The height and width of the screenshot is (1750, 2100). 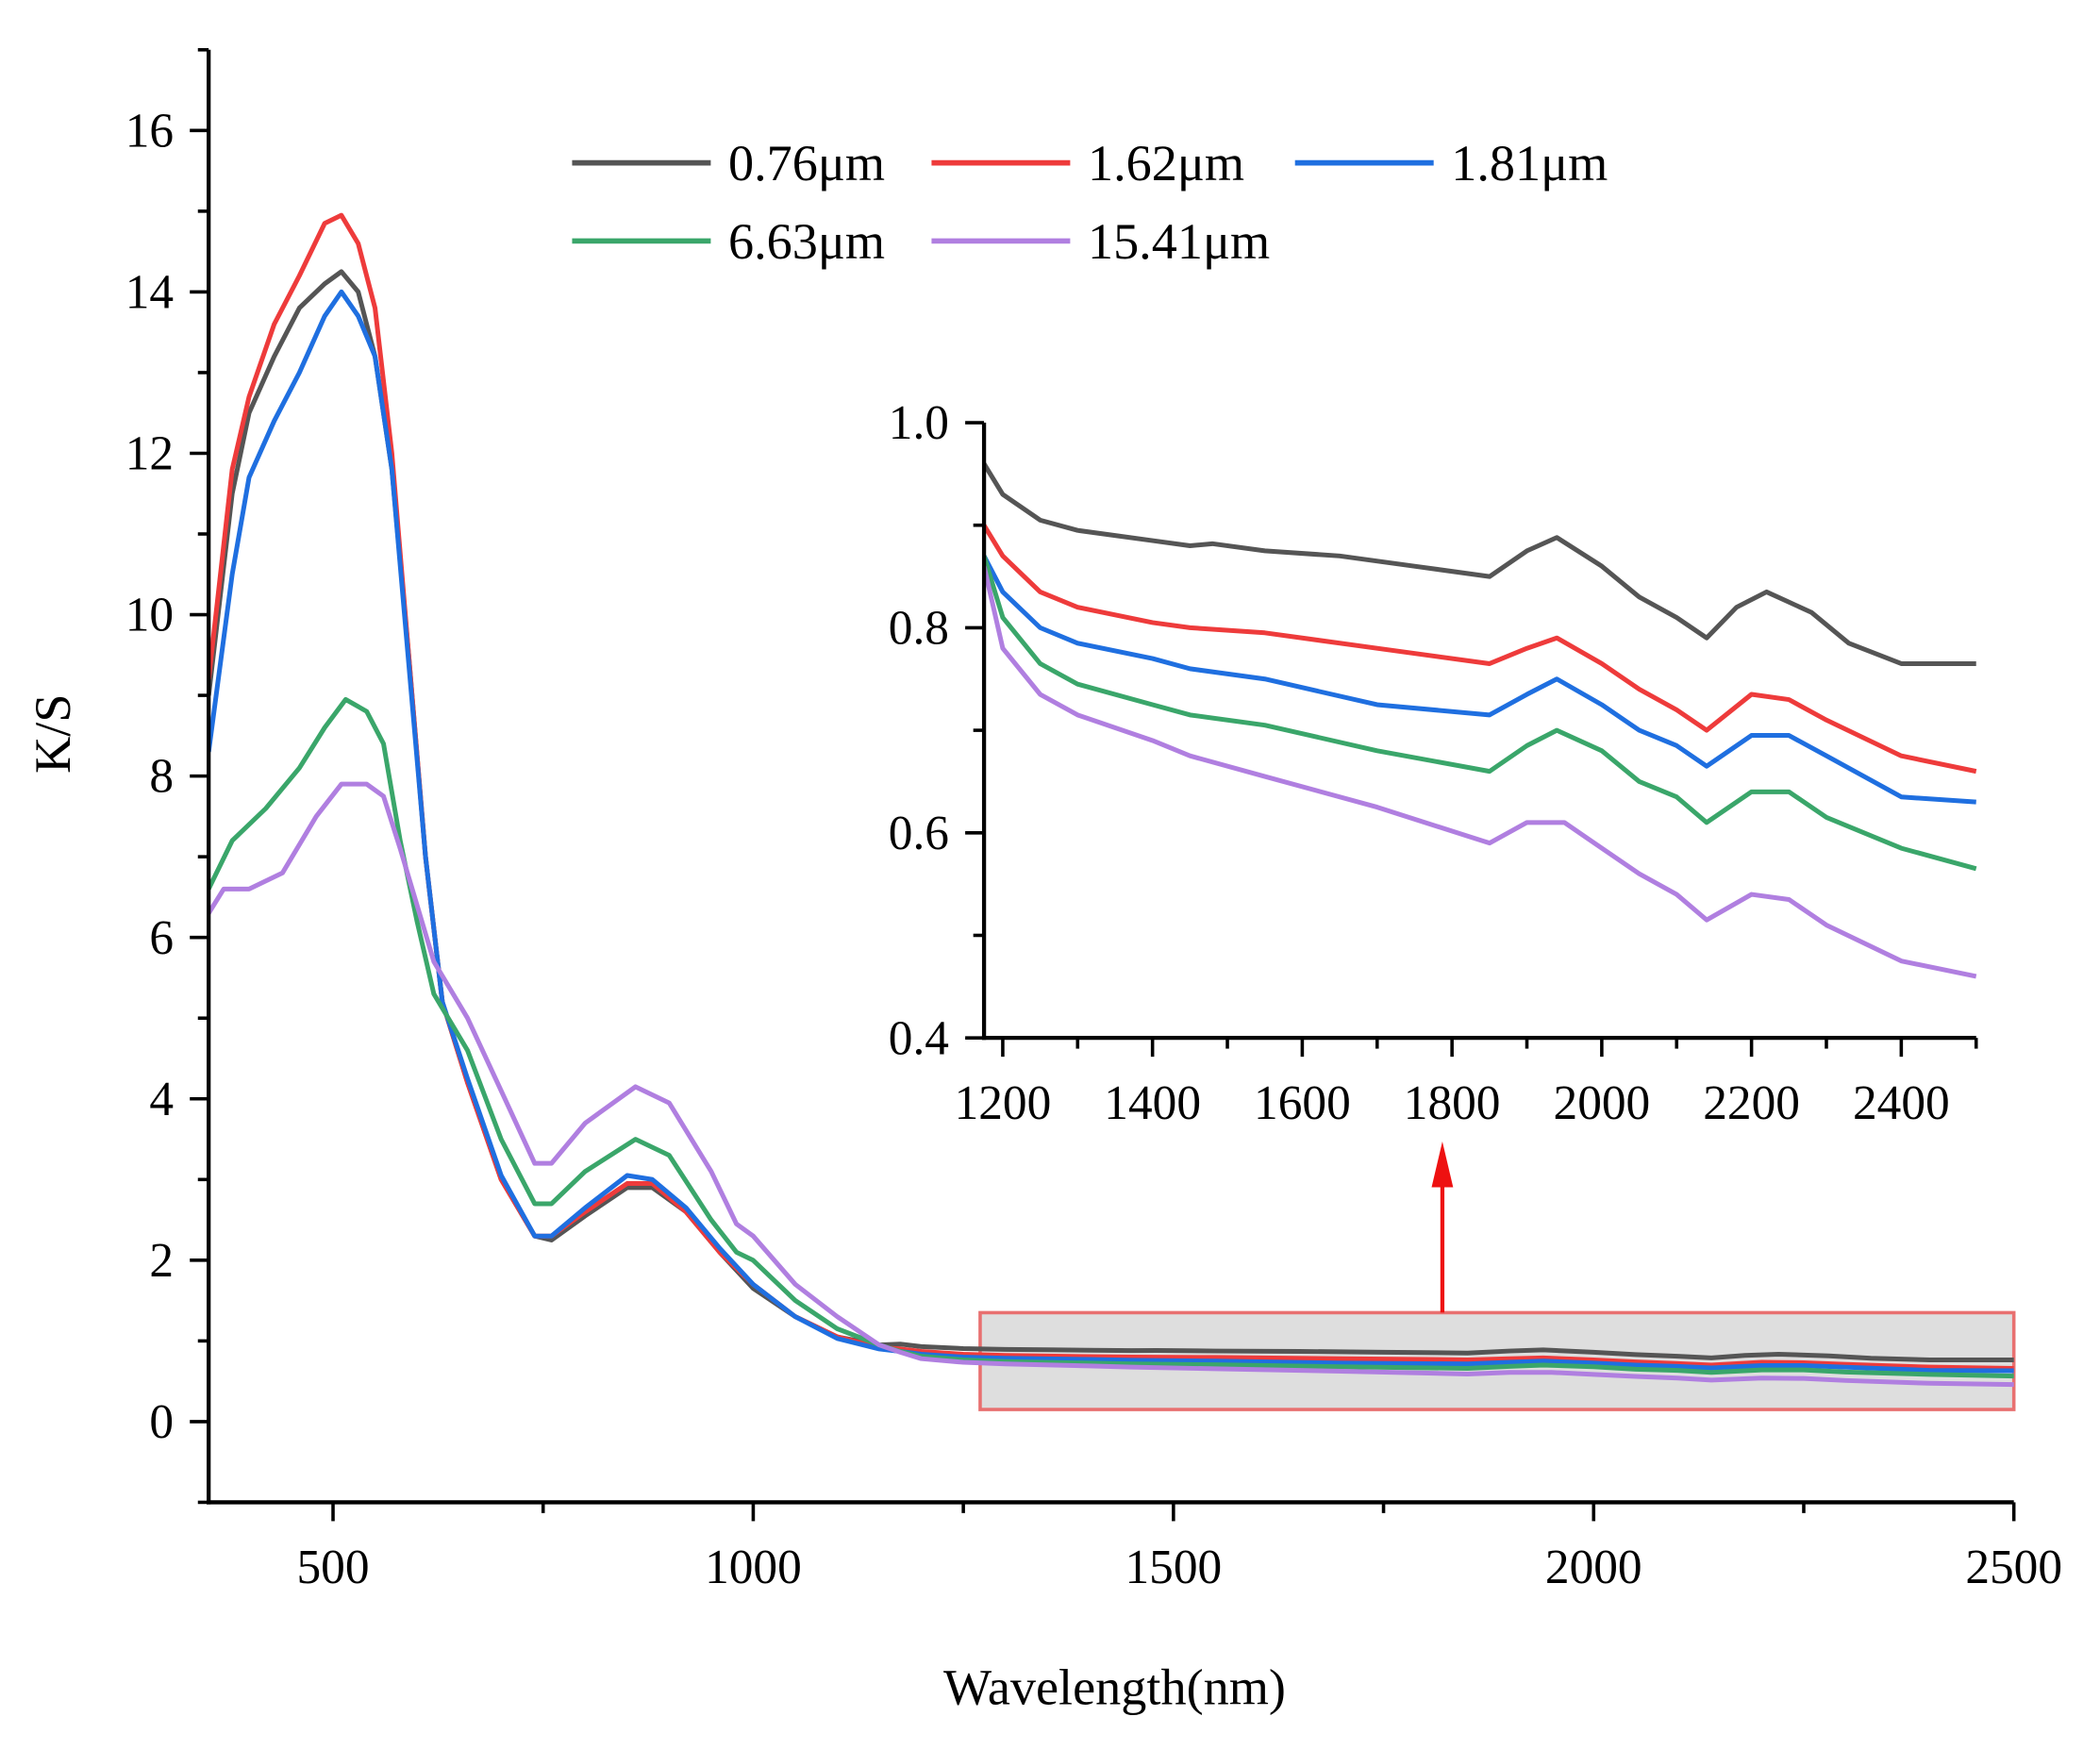 What do you see at coordinates (806, 163) in the screenshot?
I see `legend-label-0: 0.76μm` at bounding box center [806, 163].